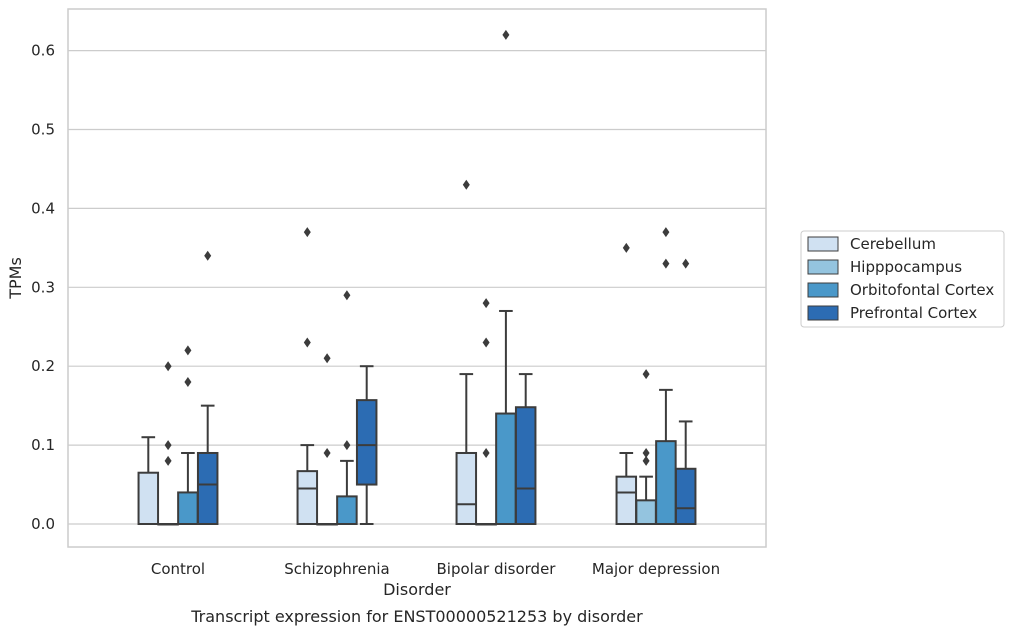 The width and height of the screenshot is (1014, 634). I want to click on x-tick-label: Bipolar disorder, so click(497, 569).